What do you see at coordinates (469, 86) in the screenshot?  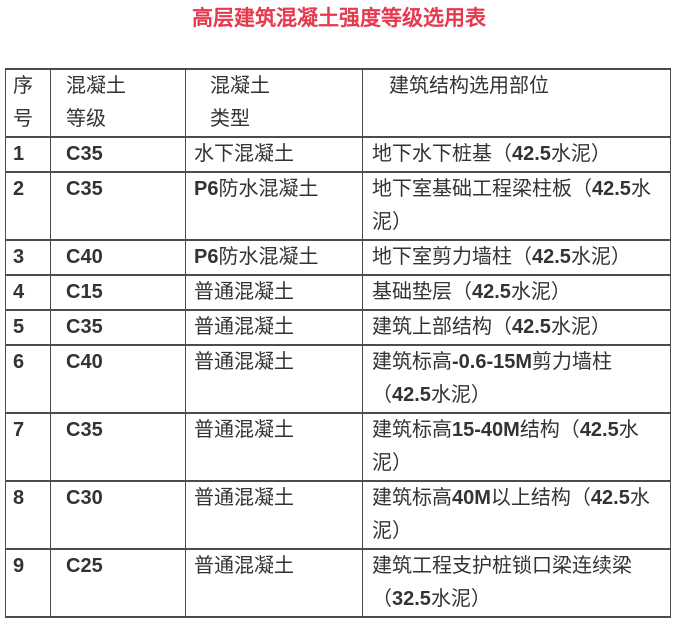 I see `column-header-location-line1: 建筑结构选用部位` at bounding box center [469, 86].